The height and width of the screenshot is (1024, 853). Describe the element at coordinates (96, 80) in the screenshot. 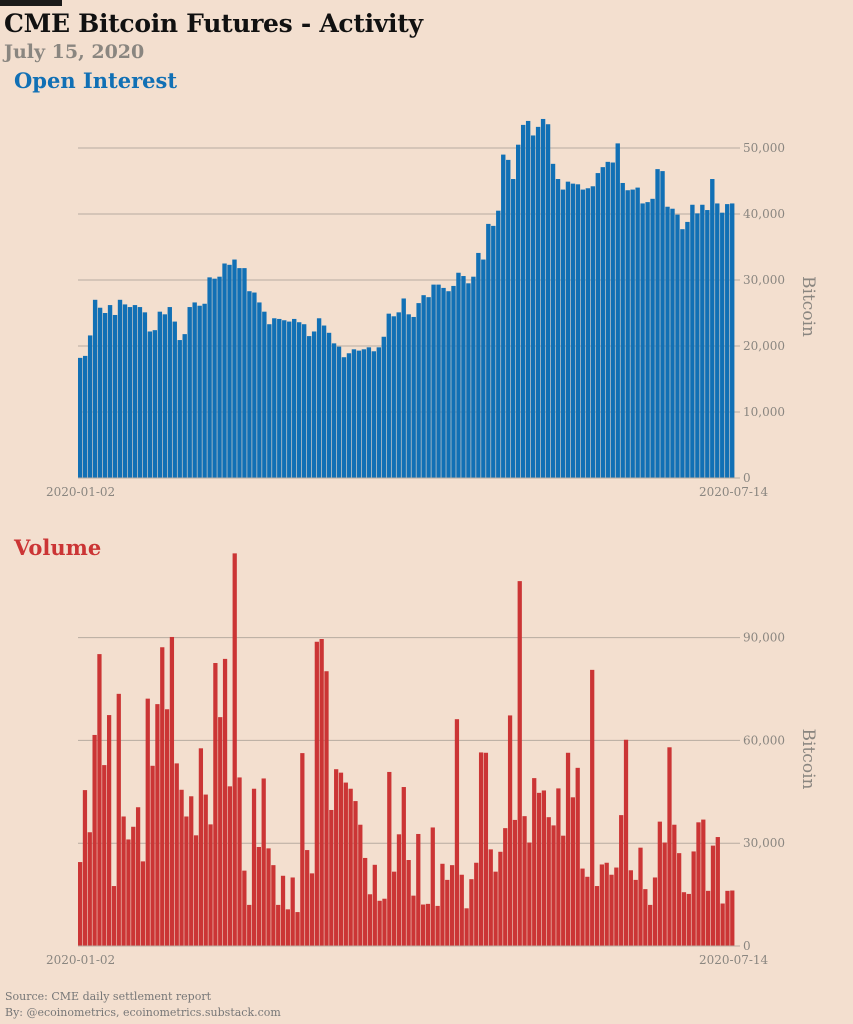

I see `open-interest-title: Open Interest` at that location.